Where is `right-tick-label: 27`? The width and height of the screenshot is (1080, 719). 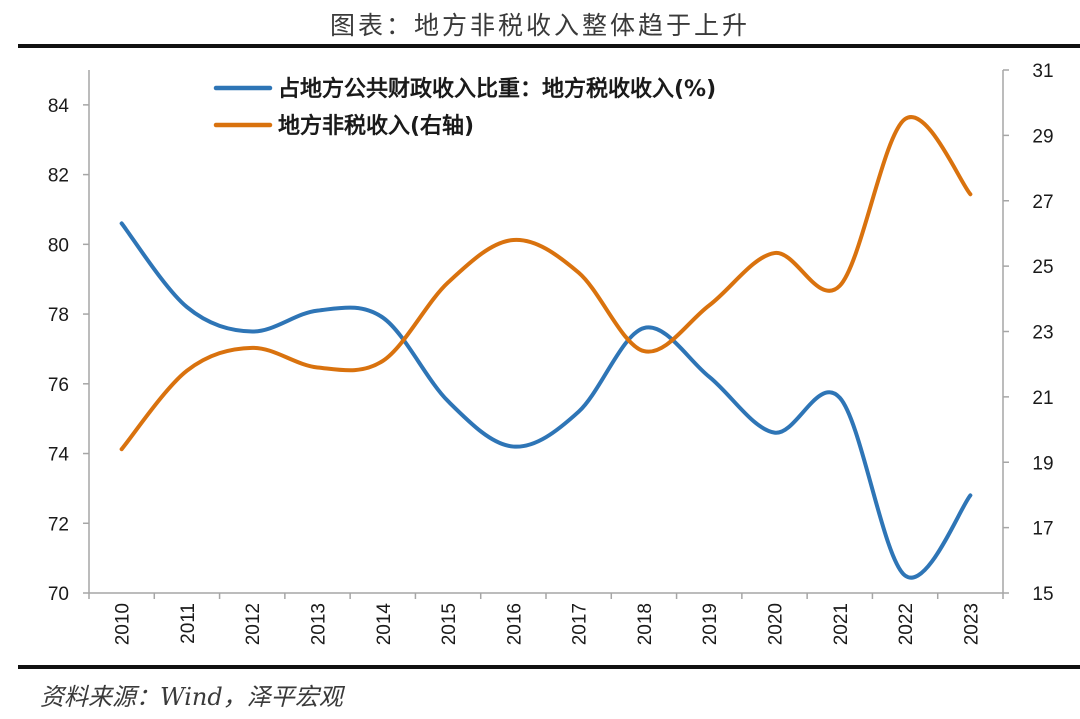
right-tick-label: 27 is located at coordinates (1042, 202).